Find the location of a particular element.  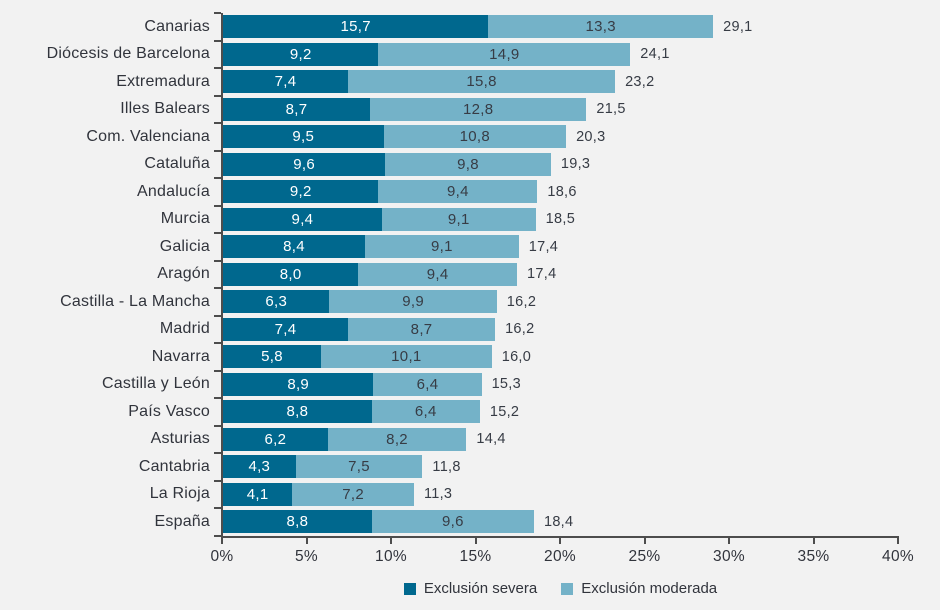

chart-row: Illes Balears 8,7 12,8 21,5 is located at coordinates (470, 110).